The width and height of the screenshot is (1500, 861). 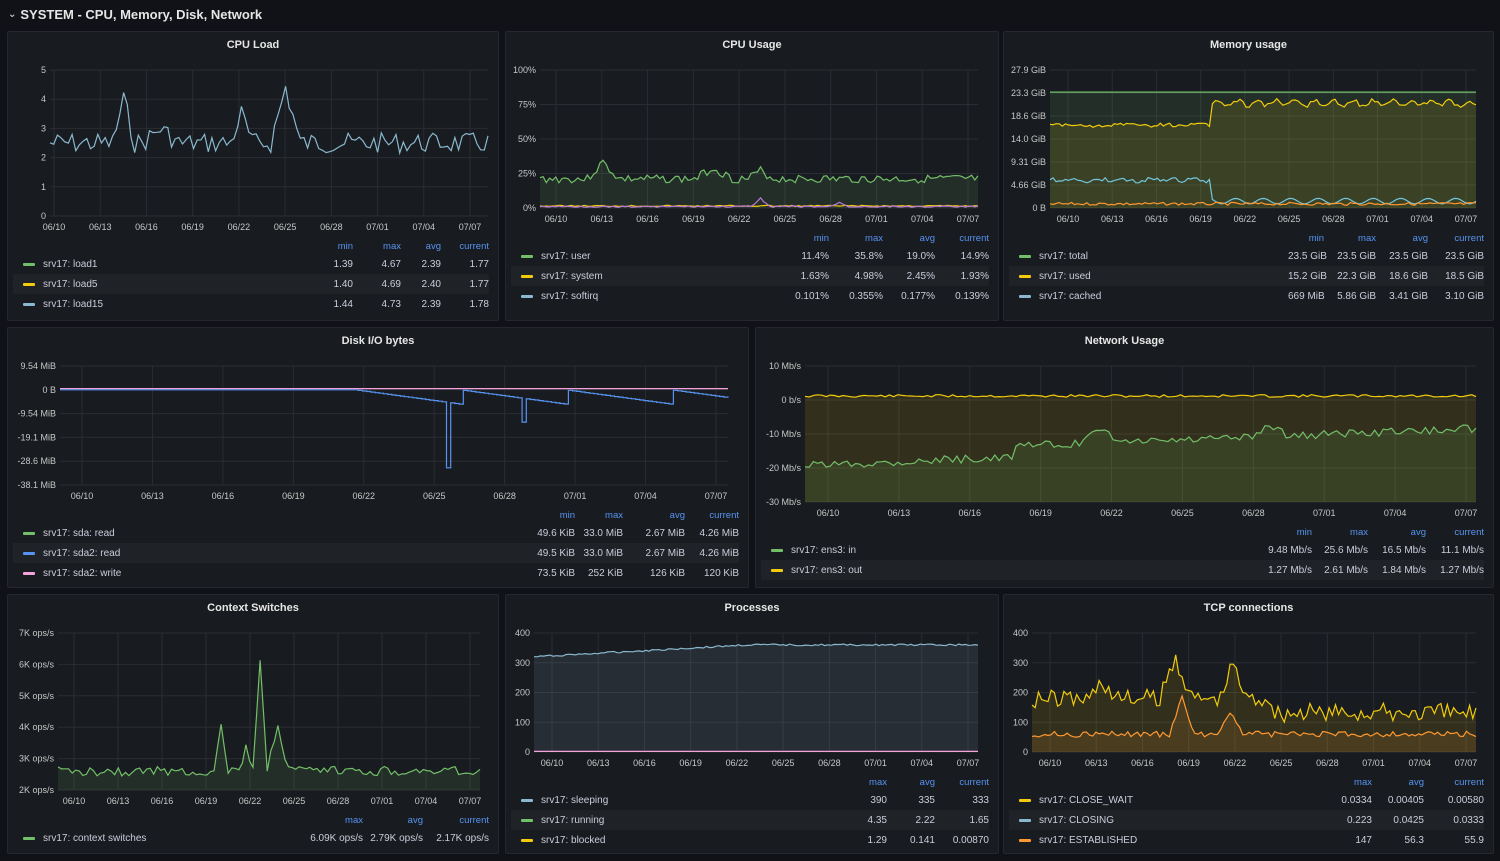 What do you see at coordinates (251, 304) in the screenshot?
I see `legend-row: srv17: load15 1.44 4.73 2.39 1.78` at bounding box center [251, 304].